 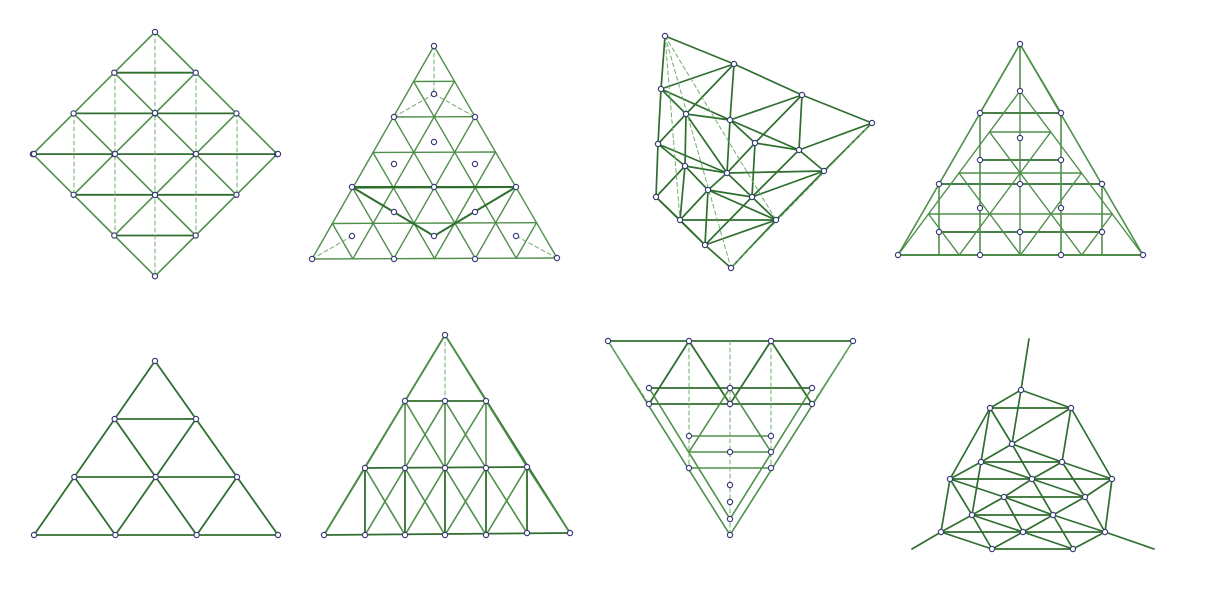 I want to click on fig-6-triangle-prism-lattice, so click(x=447, y=435).